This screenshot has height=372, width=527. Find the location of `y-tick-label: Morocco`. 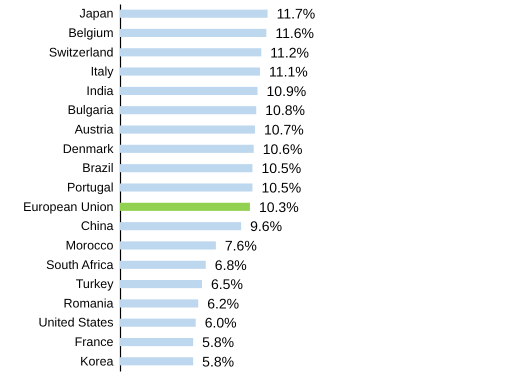

y-tick-label: Morocco is located at coordinates (90, 245).